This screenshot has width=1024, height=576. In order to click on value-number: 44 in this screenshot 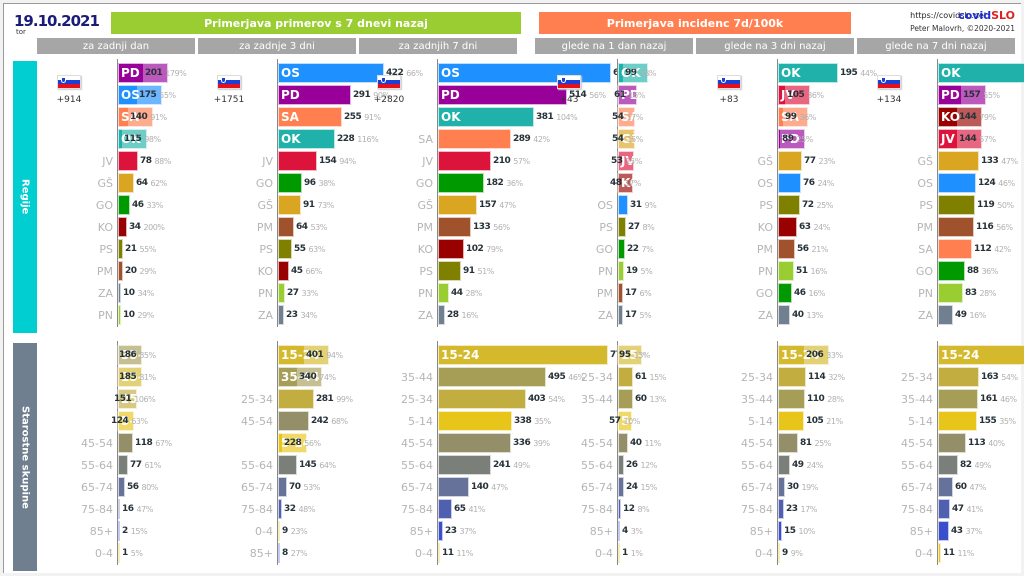, I will do `click(457, 293)`.